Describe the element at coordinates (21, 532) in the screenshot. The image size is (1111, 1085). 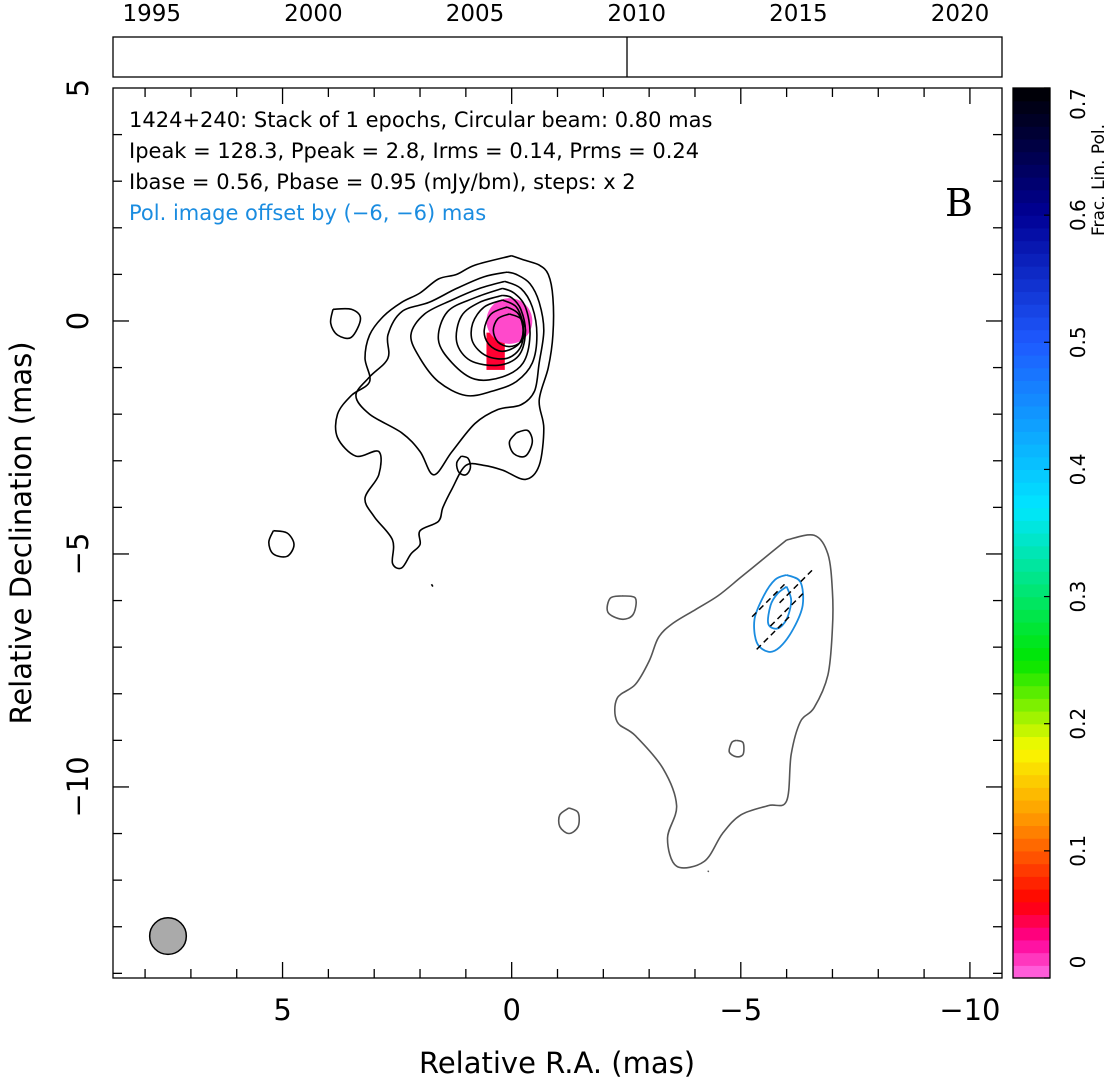
I see `y-axis-label: Relative Declination (mas)` at that location.